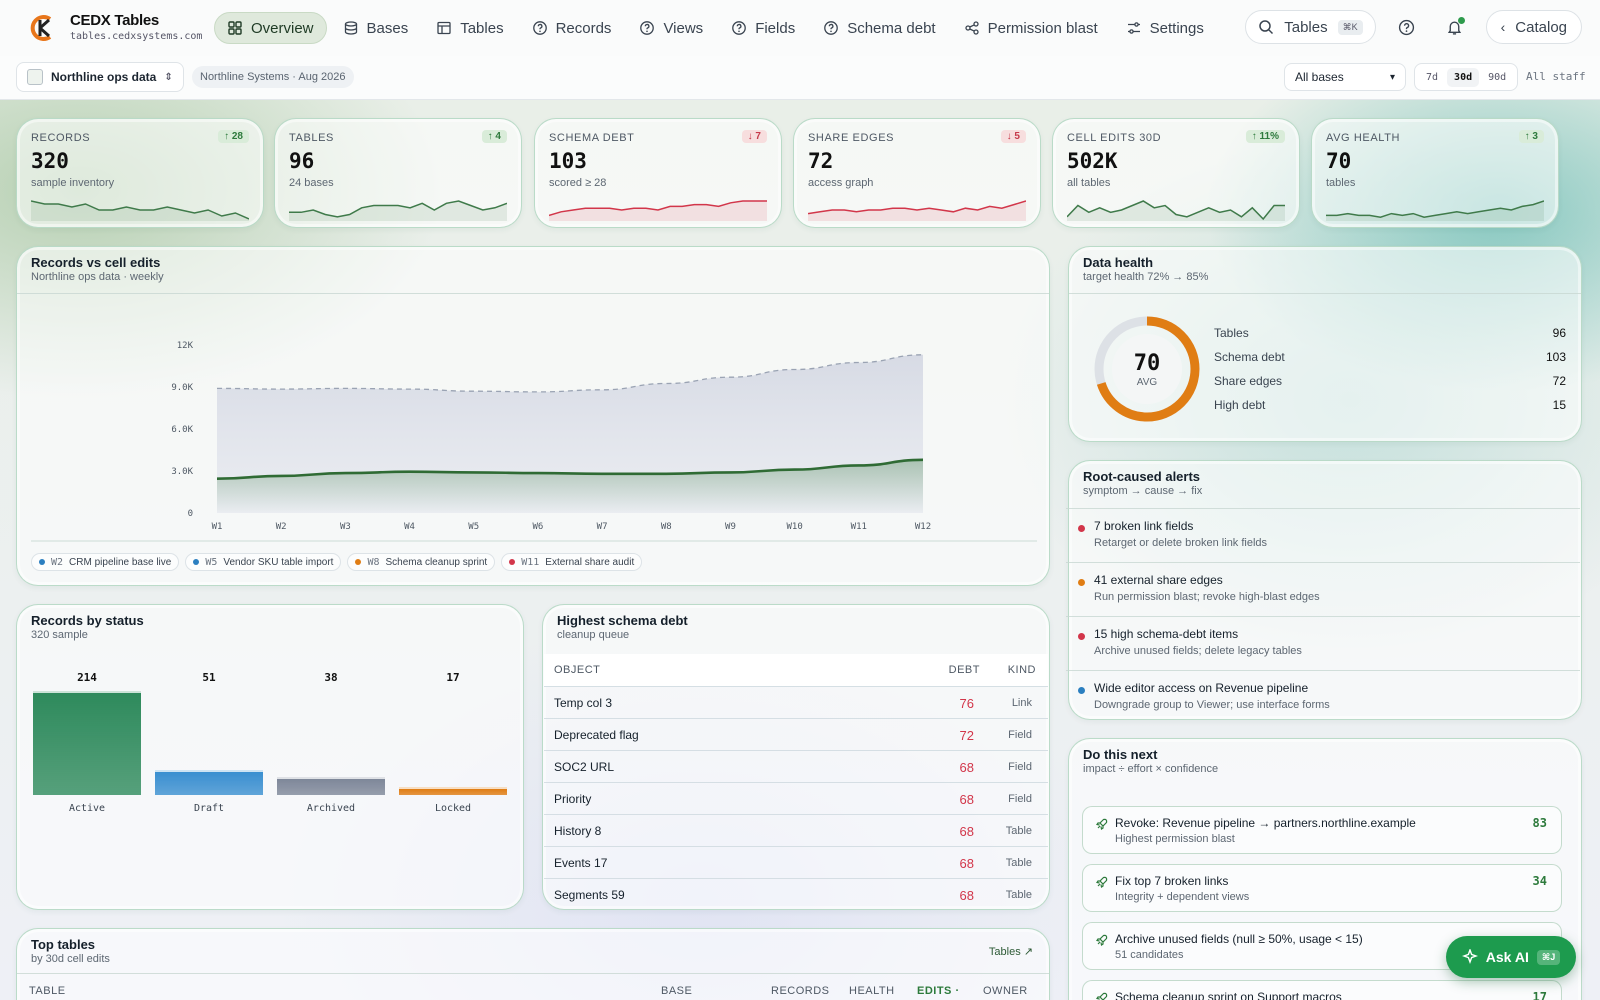 This screenshot has height=1000, width=1600. I want to click on x-tick-label: W12, so click(923, 527).